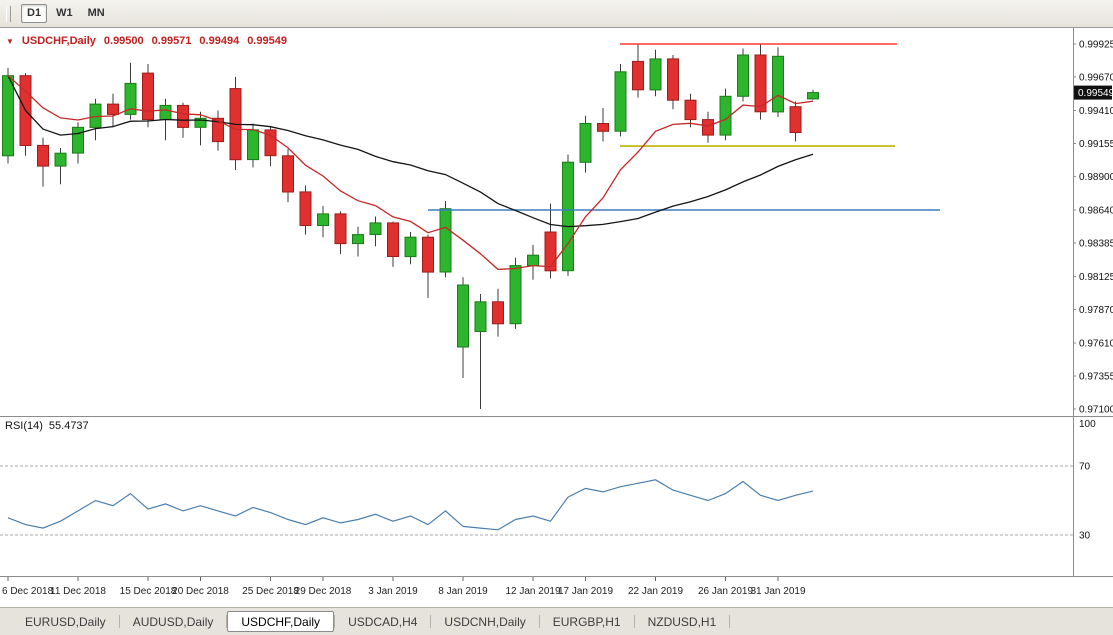 Image resolution: width=1113 pixels, height=635 pixels. I want to click on svg-text: 8 Jan 2019, so click(463, 591).